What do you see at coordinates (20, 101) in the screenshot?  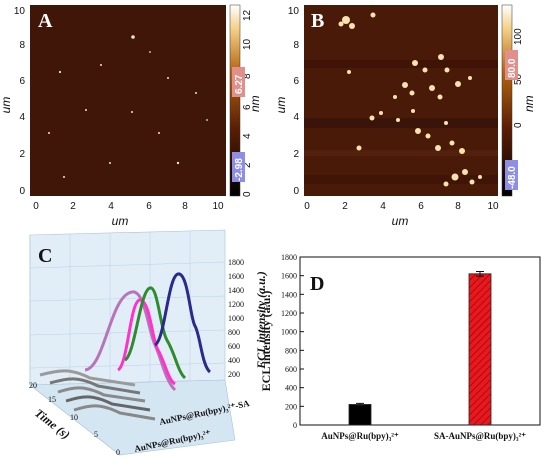 I see `y-tick-labels-a: 0 2 4 6 8 10` at bounding box center [20, 101].